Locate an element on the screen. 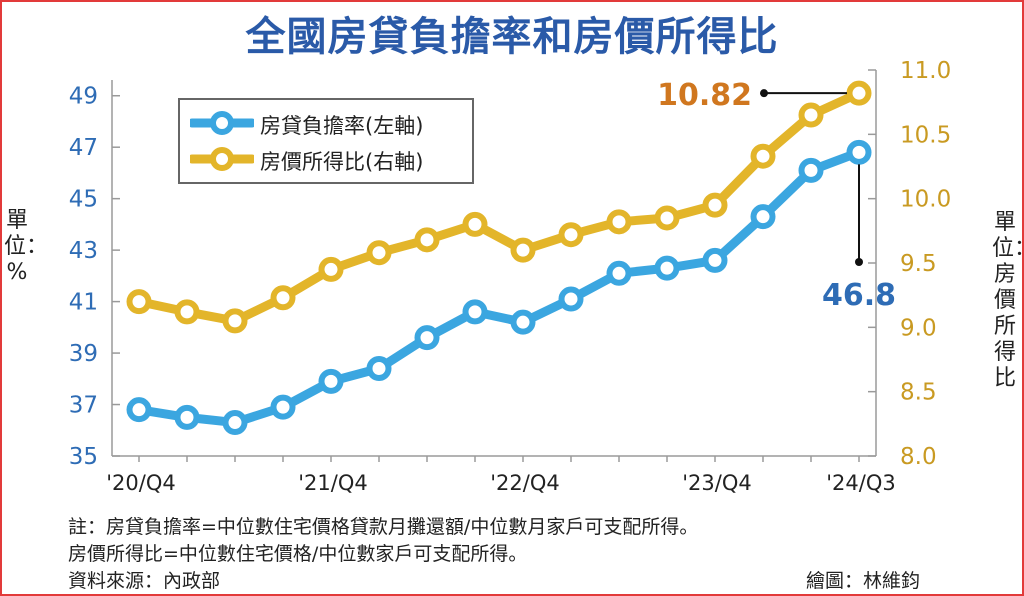 The image size is (1024, 596). left-axis-tick-label: 45 is located at coordinates (83, 200).